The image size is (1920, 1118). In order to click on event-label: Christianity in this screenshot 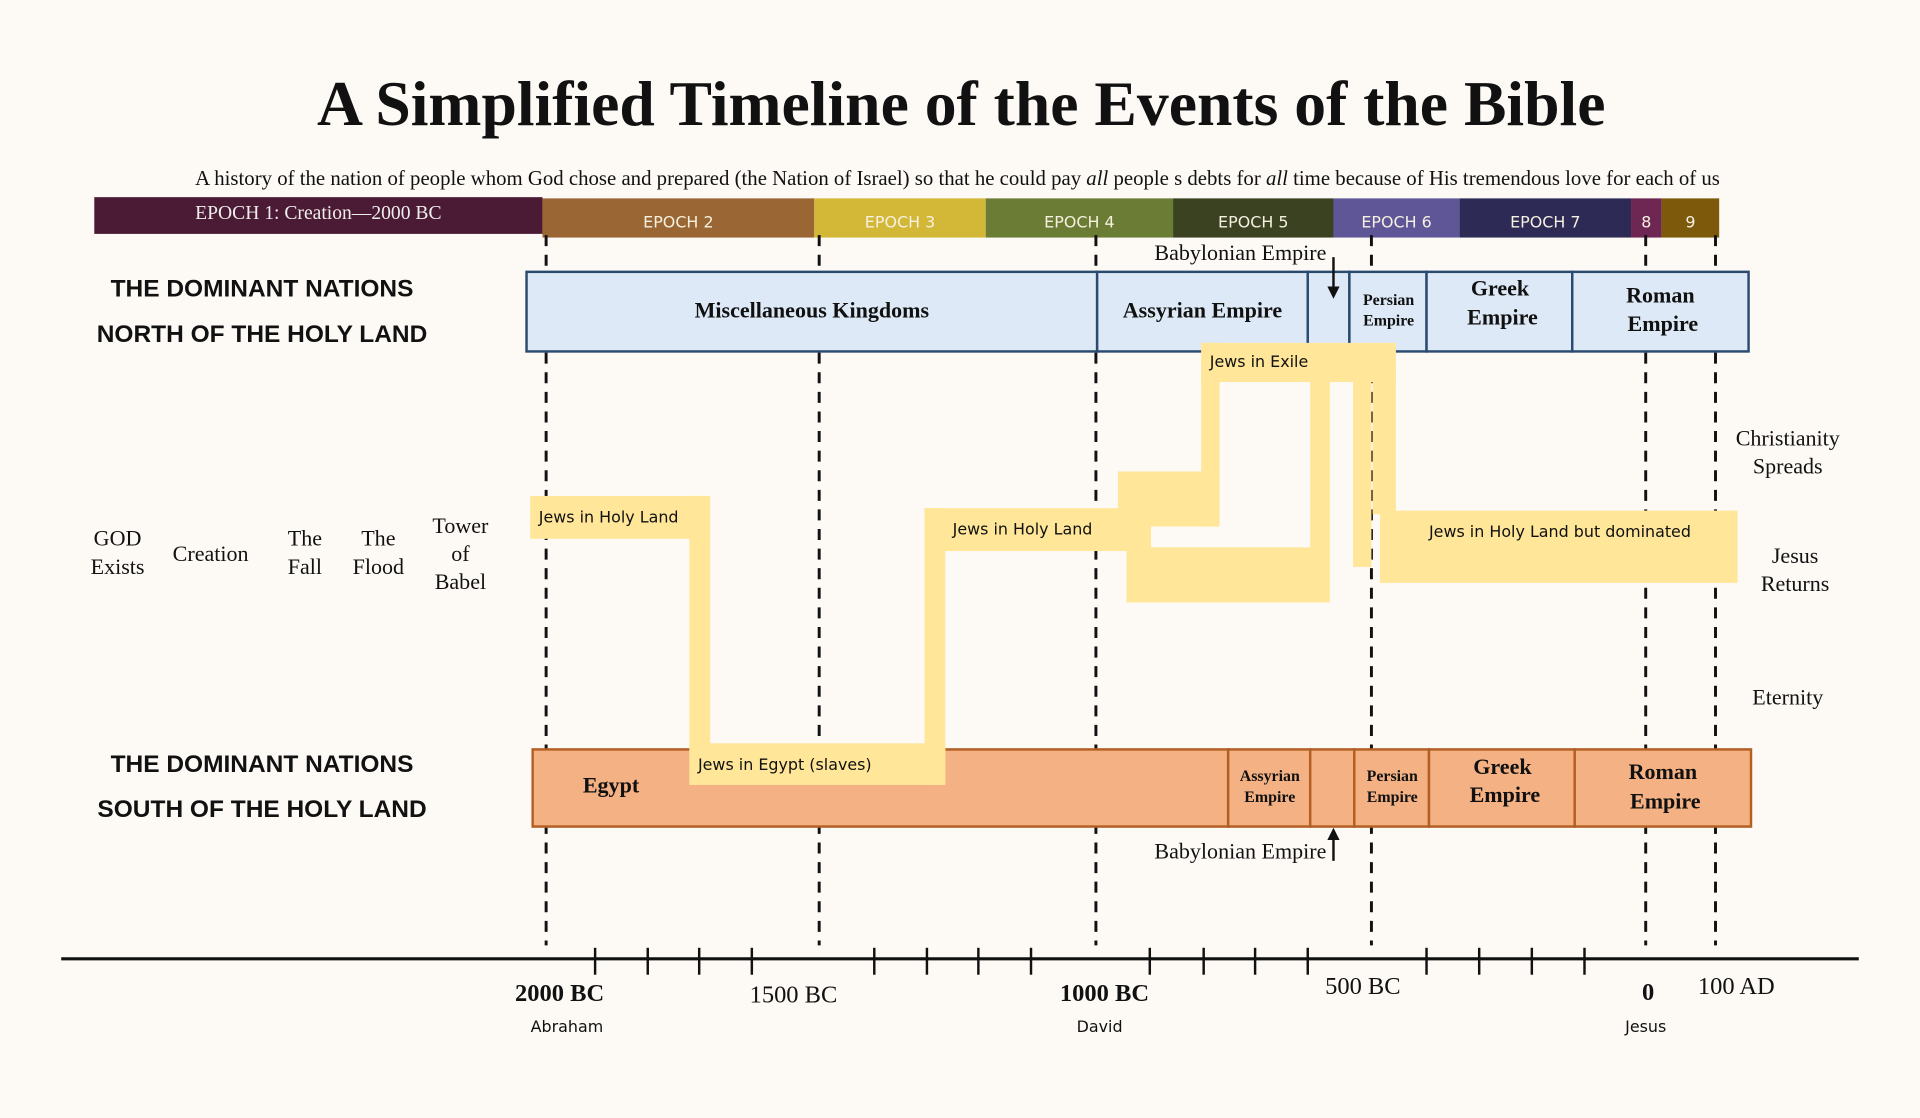, I will do `click(1788, 437)`.